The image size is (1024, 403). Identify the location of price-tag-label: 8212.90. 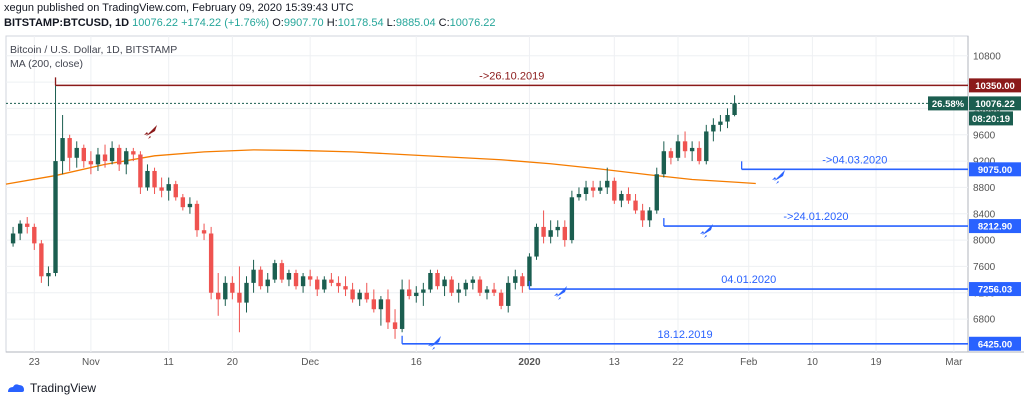
(995, 227).